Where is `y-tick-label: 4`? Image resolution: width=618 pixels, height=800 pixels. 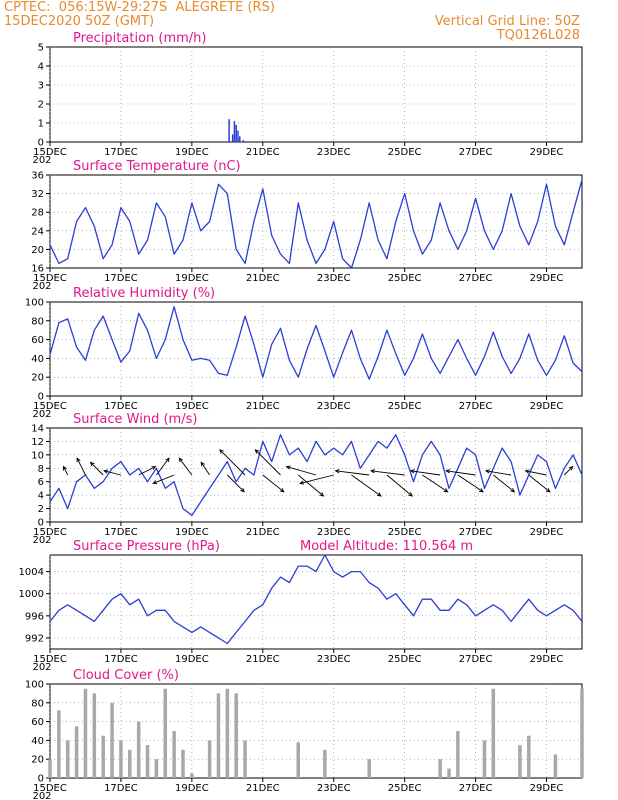 y-tick-label: 4 is located at coordinates (41, 496).